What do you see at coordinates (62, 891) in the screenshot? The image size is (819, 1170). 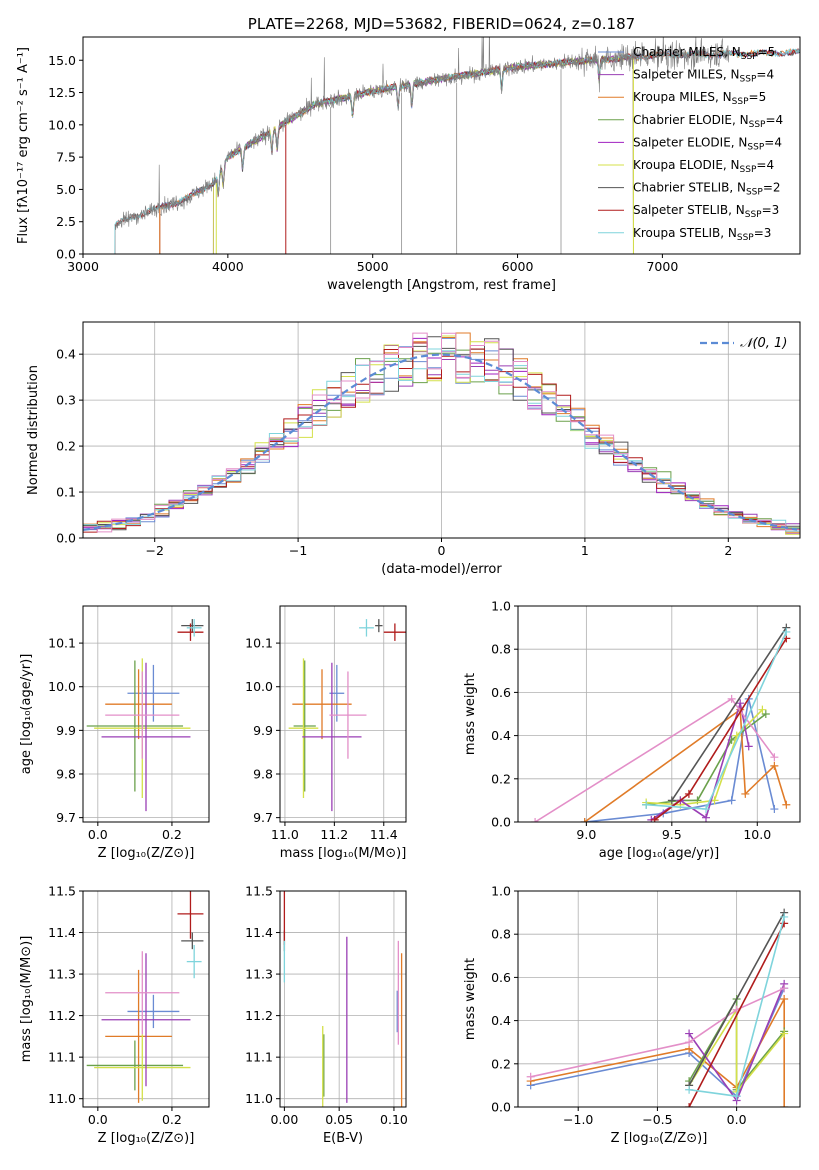 I see `mass_vs_Z-ytick-label: 11.5` at bounding box center [62, 891].